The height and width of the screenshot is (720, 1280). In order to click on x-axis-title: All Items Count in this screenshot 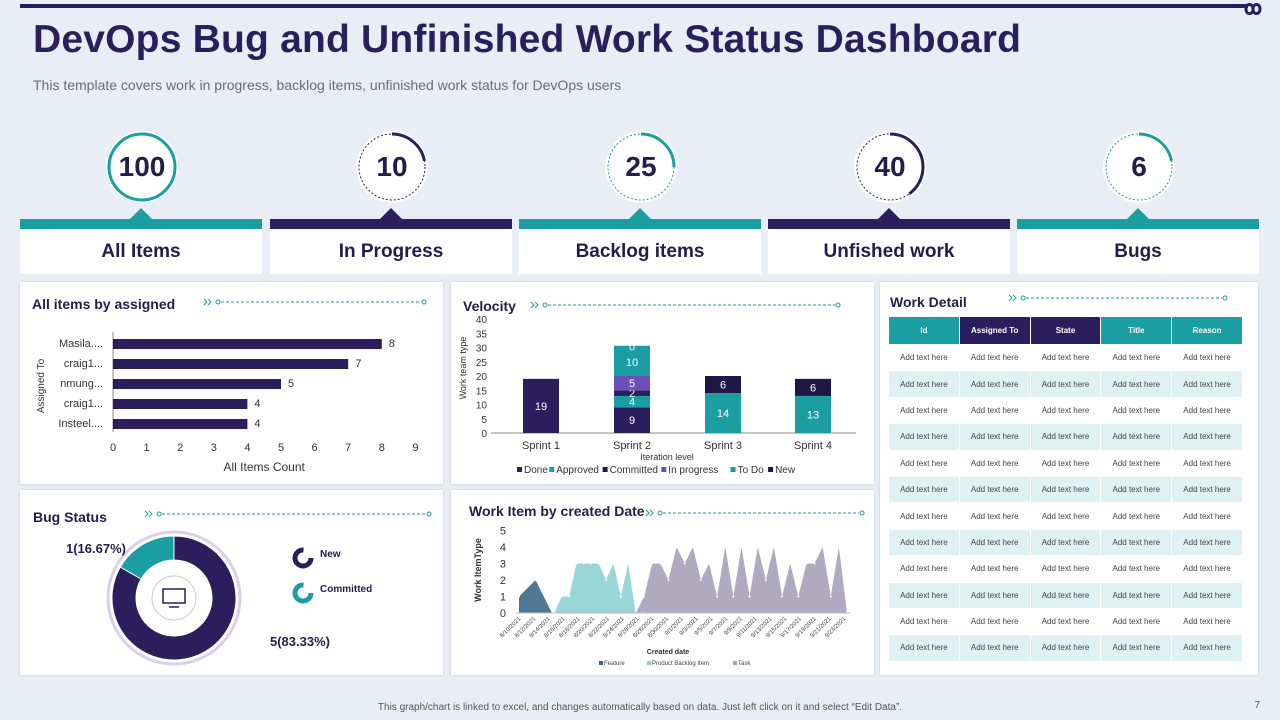, I will do `click(265, 467)`.